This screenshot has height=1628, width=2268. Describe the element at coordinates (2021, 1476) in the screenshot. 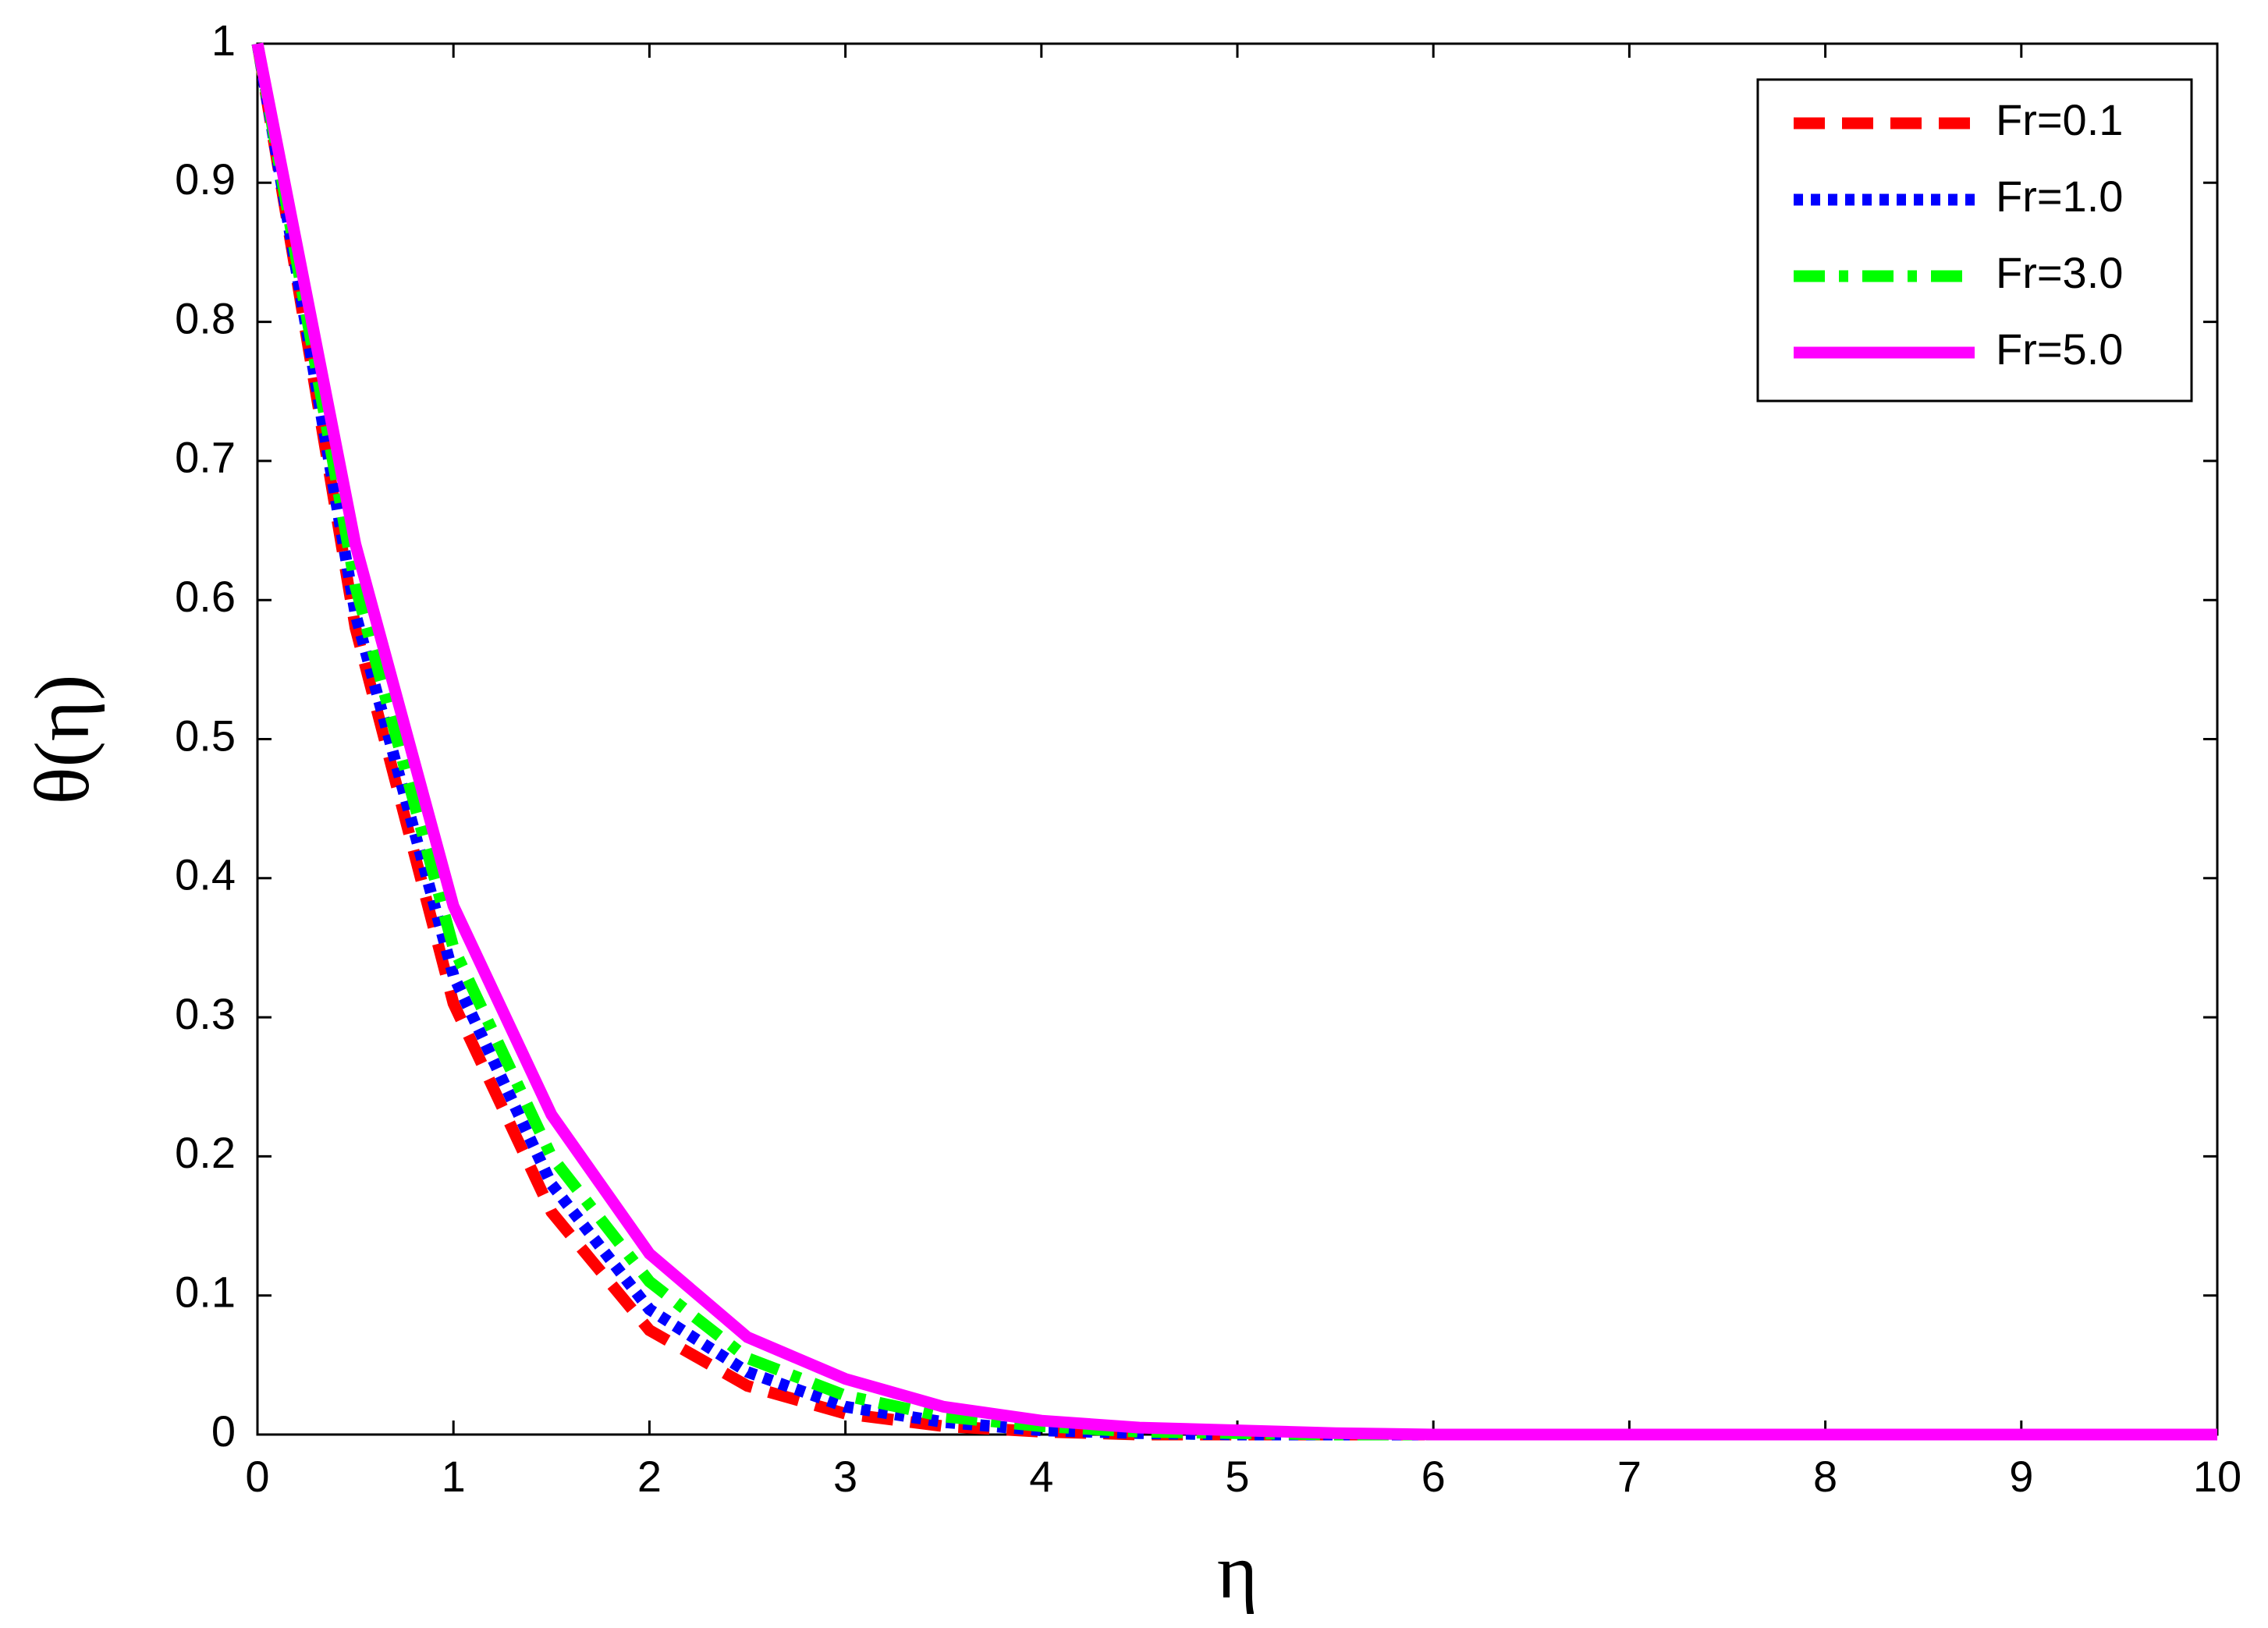

I see `x-tick-label: 9` at that location.